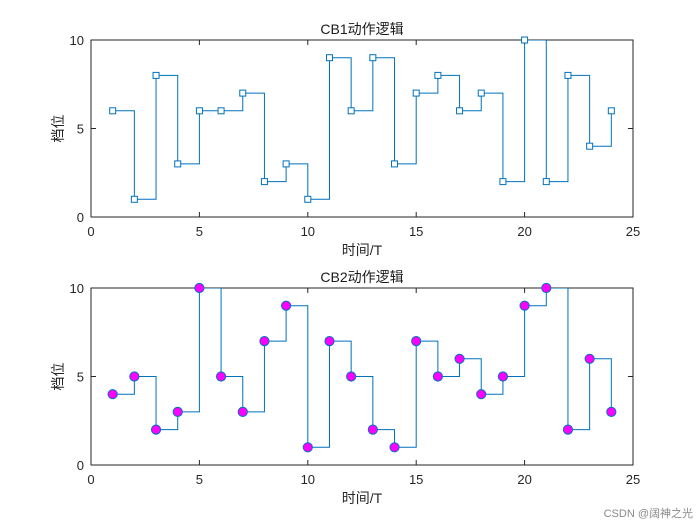  What do you see at coordinates (308, 479) in the screenshot?
I see `chart1-x-tick-label: 10` at bounding box center [308, 479].